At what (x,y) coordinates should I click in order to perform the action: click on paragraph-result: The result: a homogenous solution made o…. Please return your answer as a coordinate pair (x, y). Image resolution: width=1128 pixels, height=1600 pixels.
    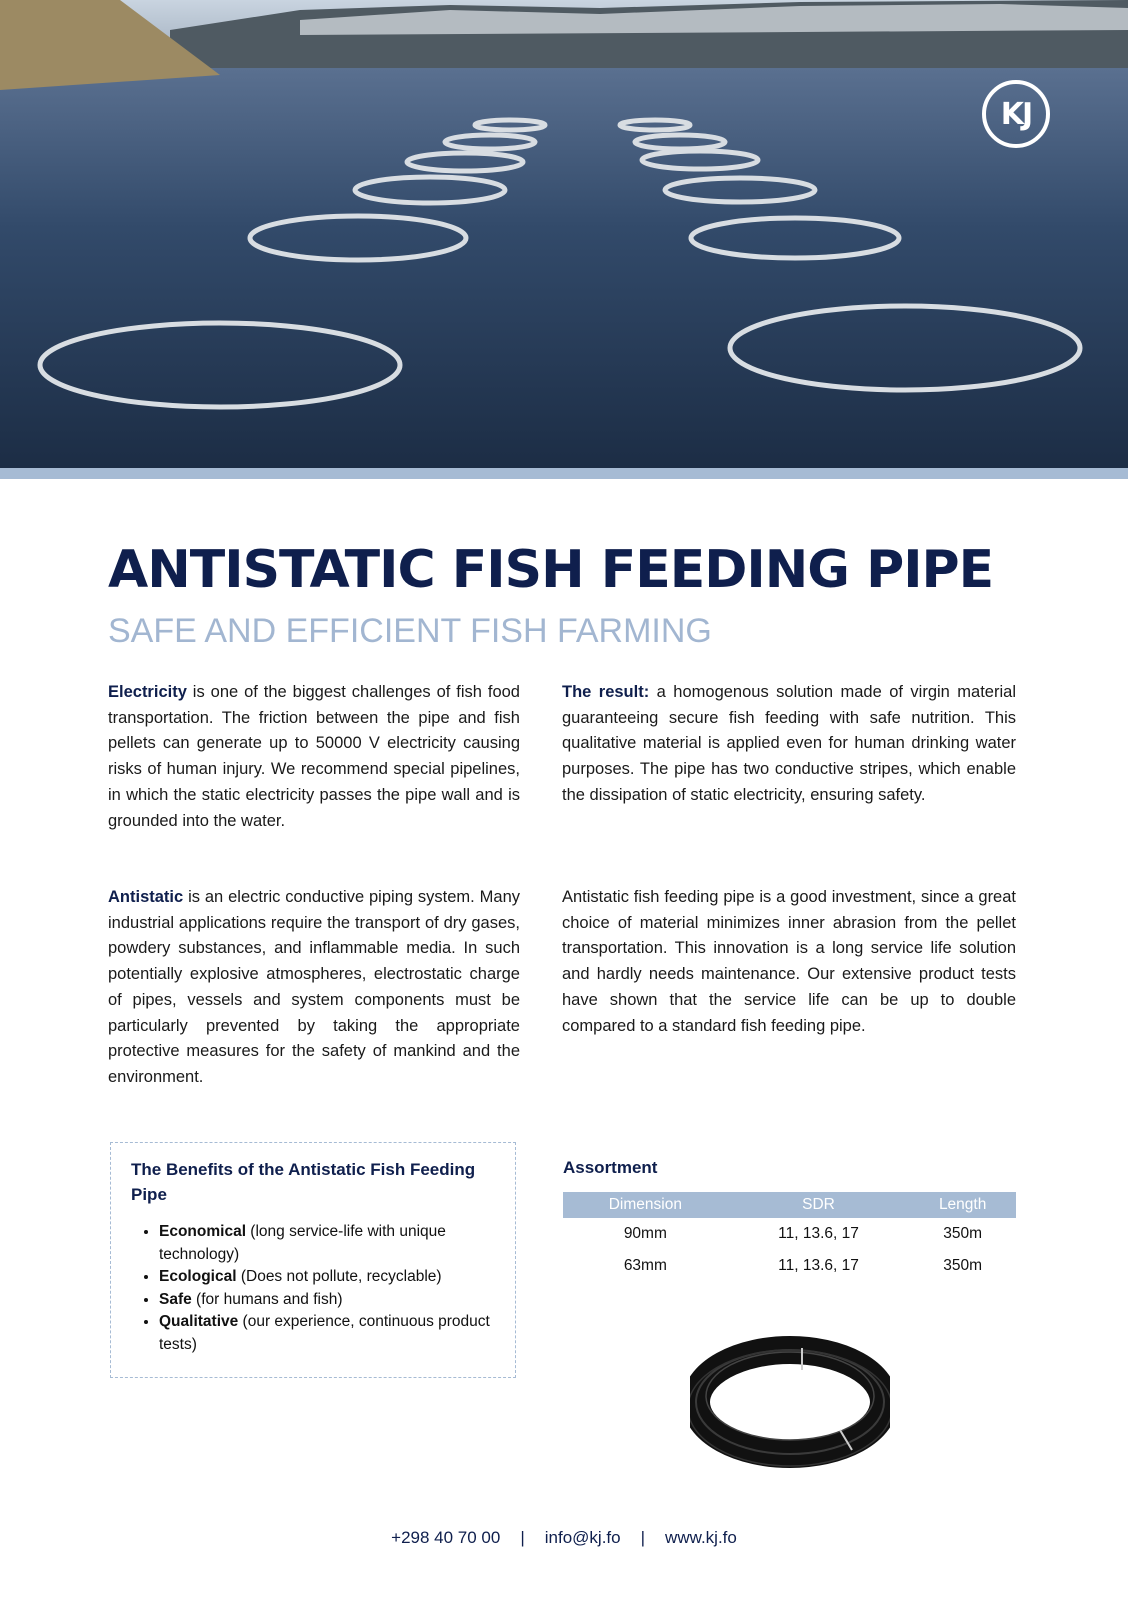
    Looking at the image, I should click on (789, 744).